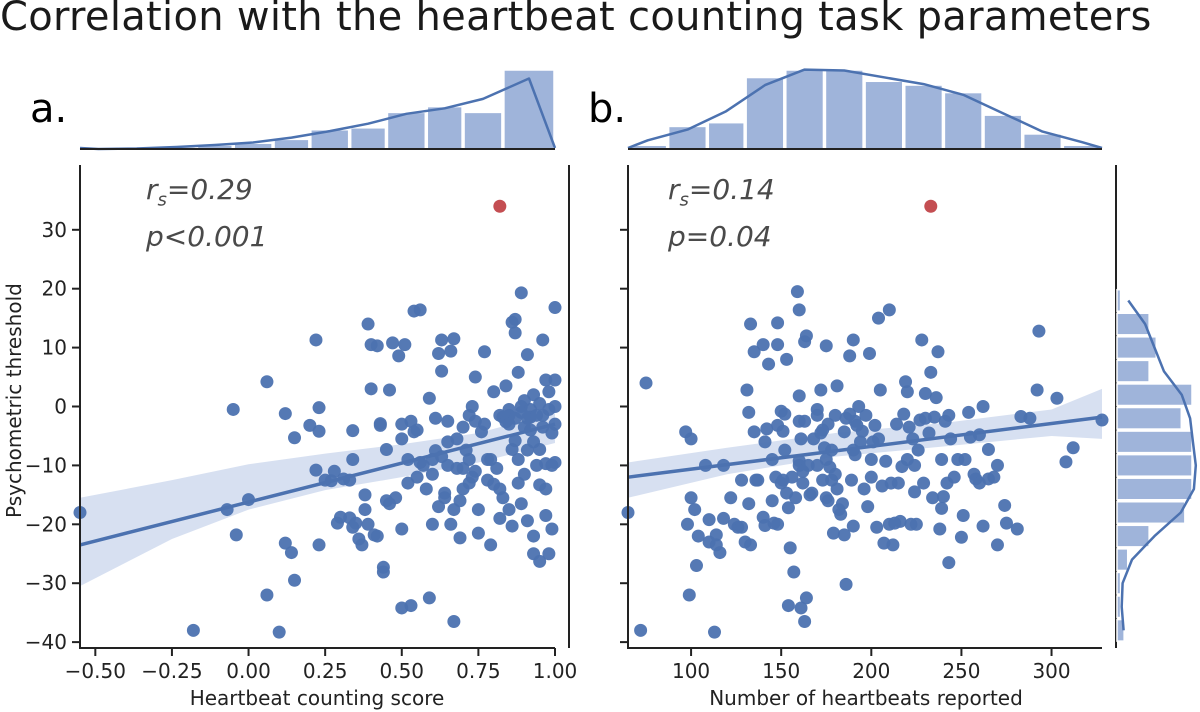 The image size is (1200, 712). Describe the element at coordinates (1159, 465) in the screenshot. I see `density-curve-right` at that location.